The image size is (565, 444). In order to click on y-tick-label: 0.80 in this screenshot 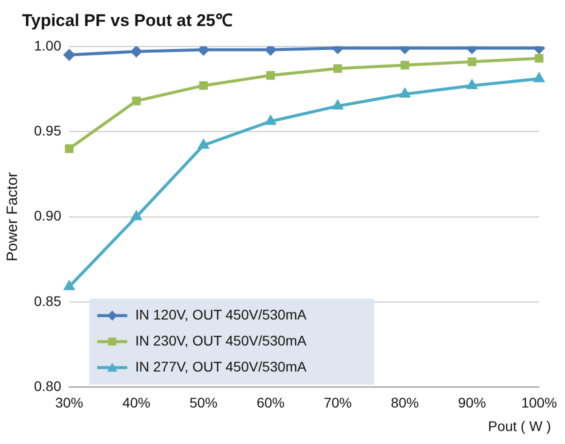, I will do `click(48, 386)`.